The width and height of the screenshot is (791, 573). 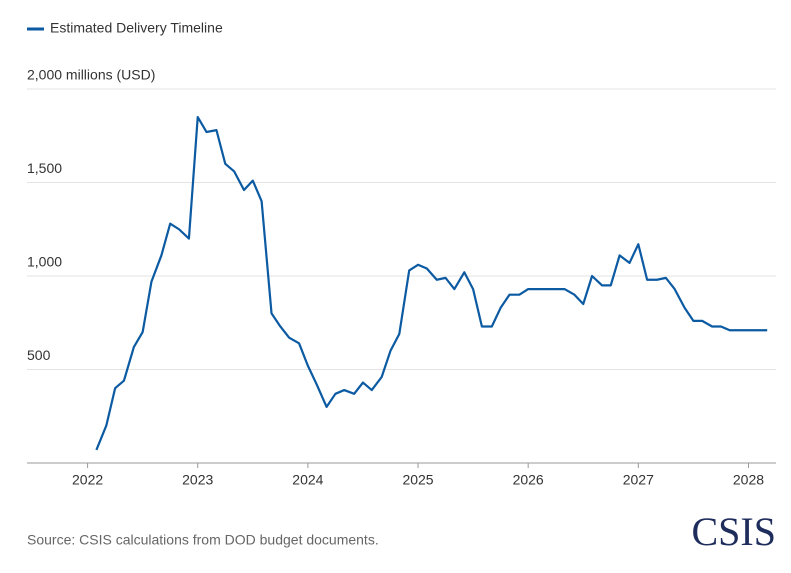 I want to click on y-tick-label: 1,500, so click(x=44, y=168).